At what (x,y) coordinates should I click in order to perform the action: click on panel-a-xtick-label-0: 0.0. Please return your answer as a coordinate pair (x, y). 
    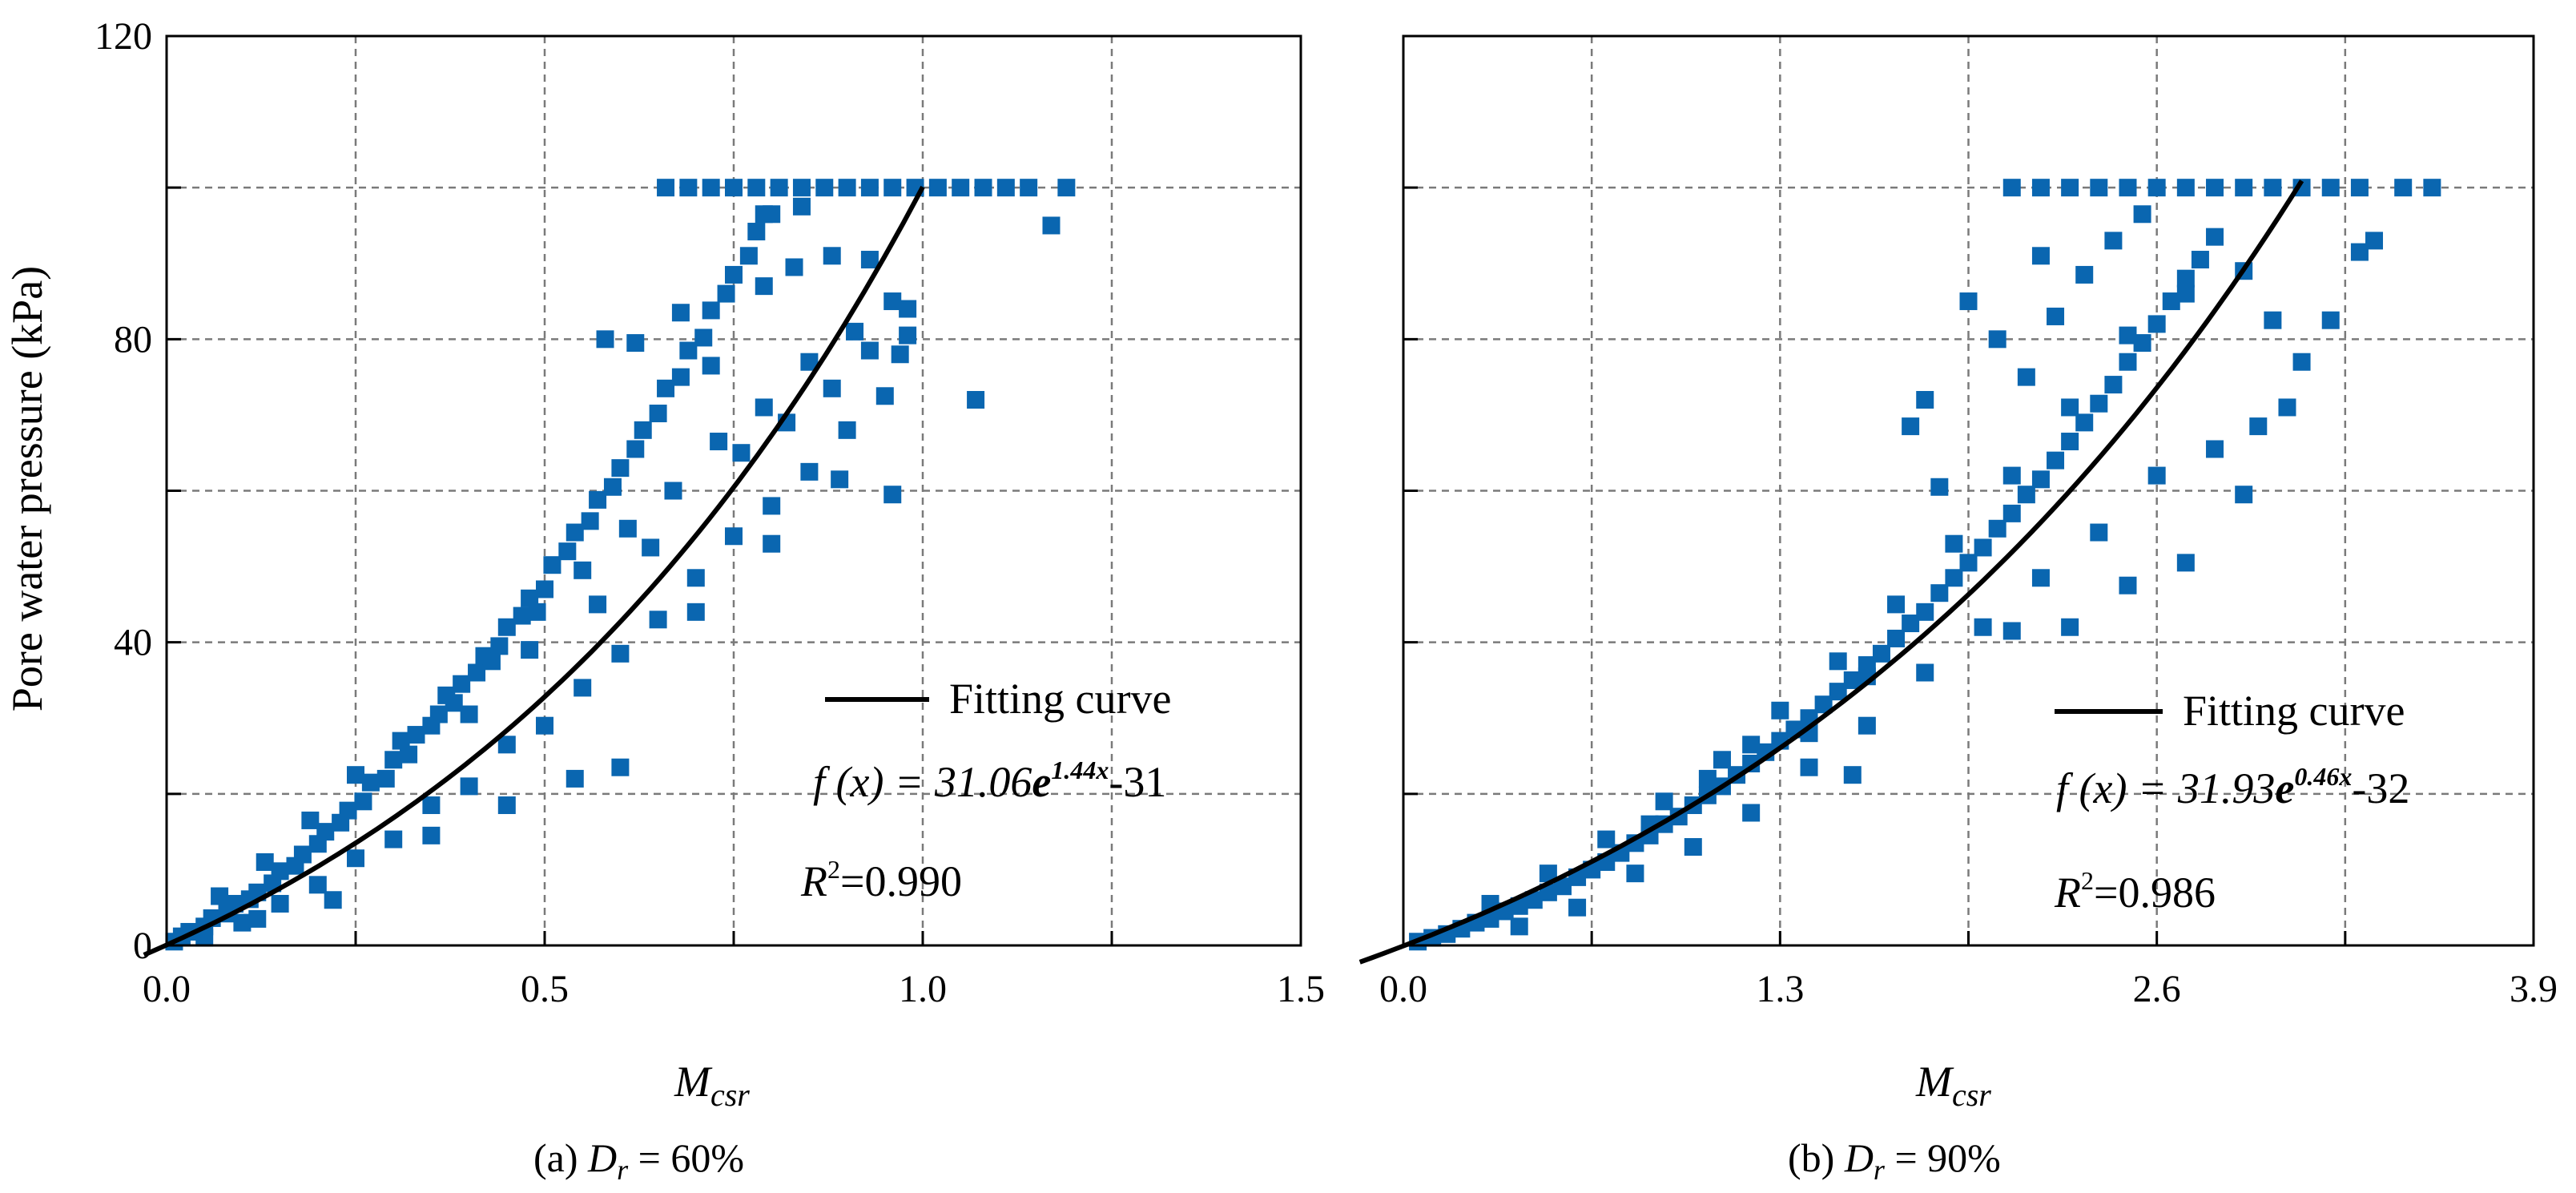
    Looking at the image, I should click on (167, 989).